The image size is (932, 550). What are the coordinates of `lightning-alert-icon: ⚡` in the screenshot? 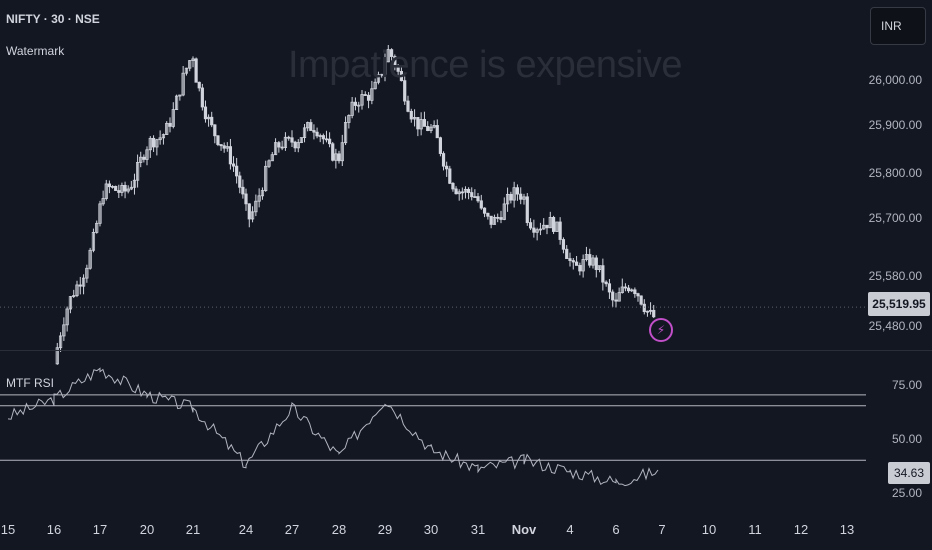 It's located at (661, 330).